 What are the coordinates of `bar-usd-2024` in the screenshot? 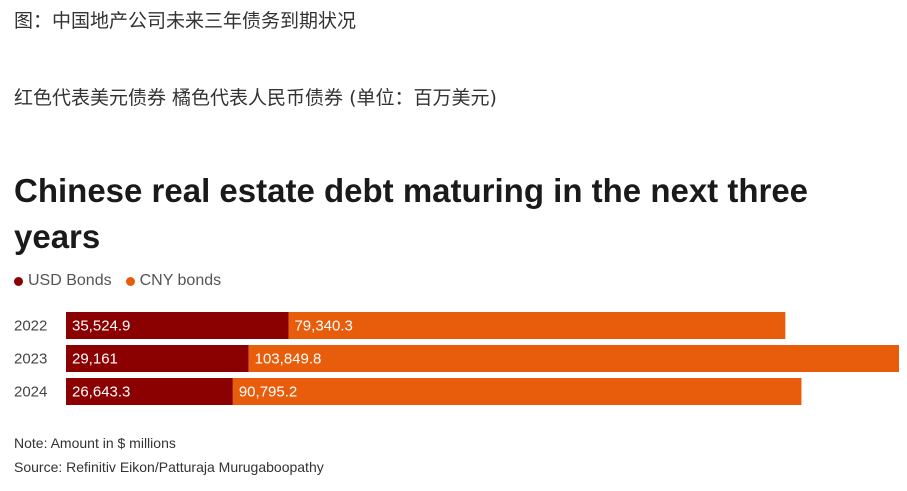 It's located at (149, 391).